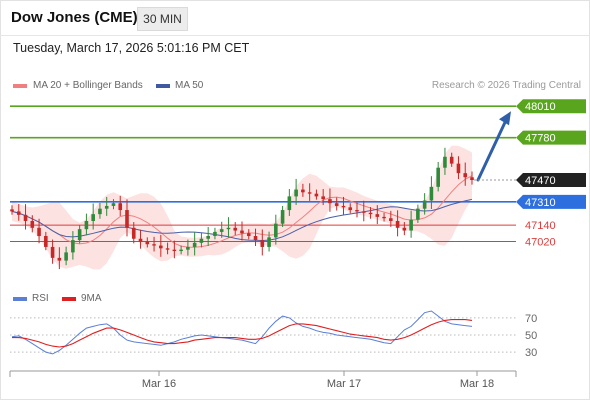 The width and height of the screenshot is (590, 400). Describe the element at coordinates (20, 299) in the screenshot. I see `rsi-legend-swatch` at that location.